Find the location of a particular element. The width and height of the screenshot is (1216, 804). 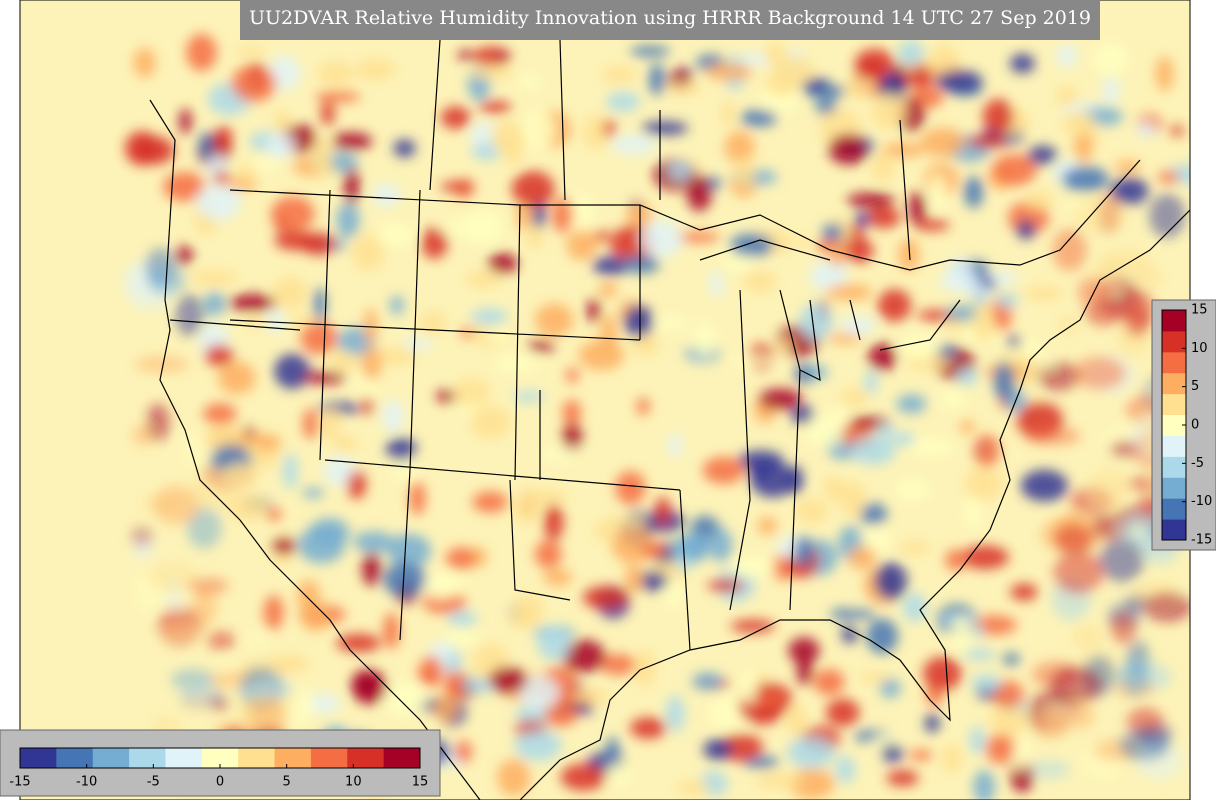

colorbar-tick-label: -5 is located at coordinates (1197, 463).